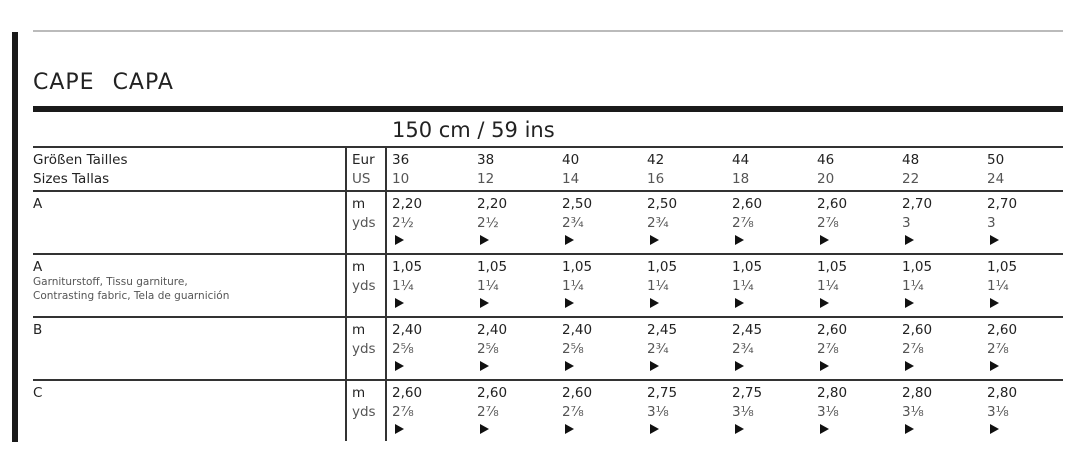  What do you see at coordinates (656, 179) in the screenshot?
I see `us-size: 16` at bounding box center [656, 179].